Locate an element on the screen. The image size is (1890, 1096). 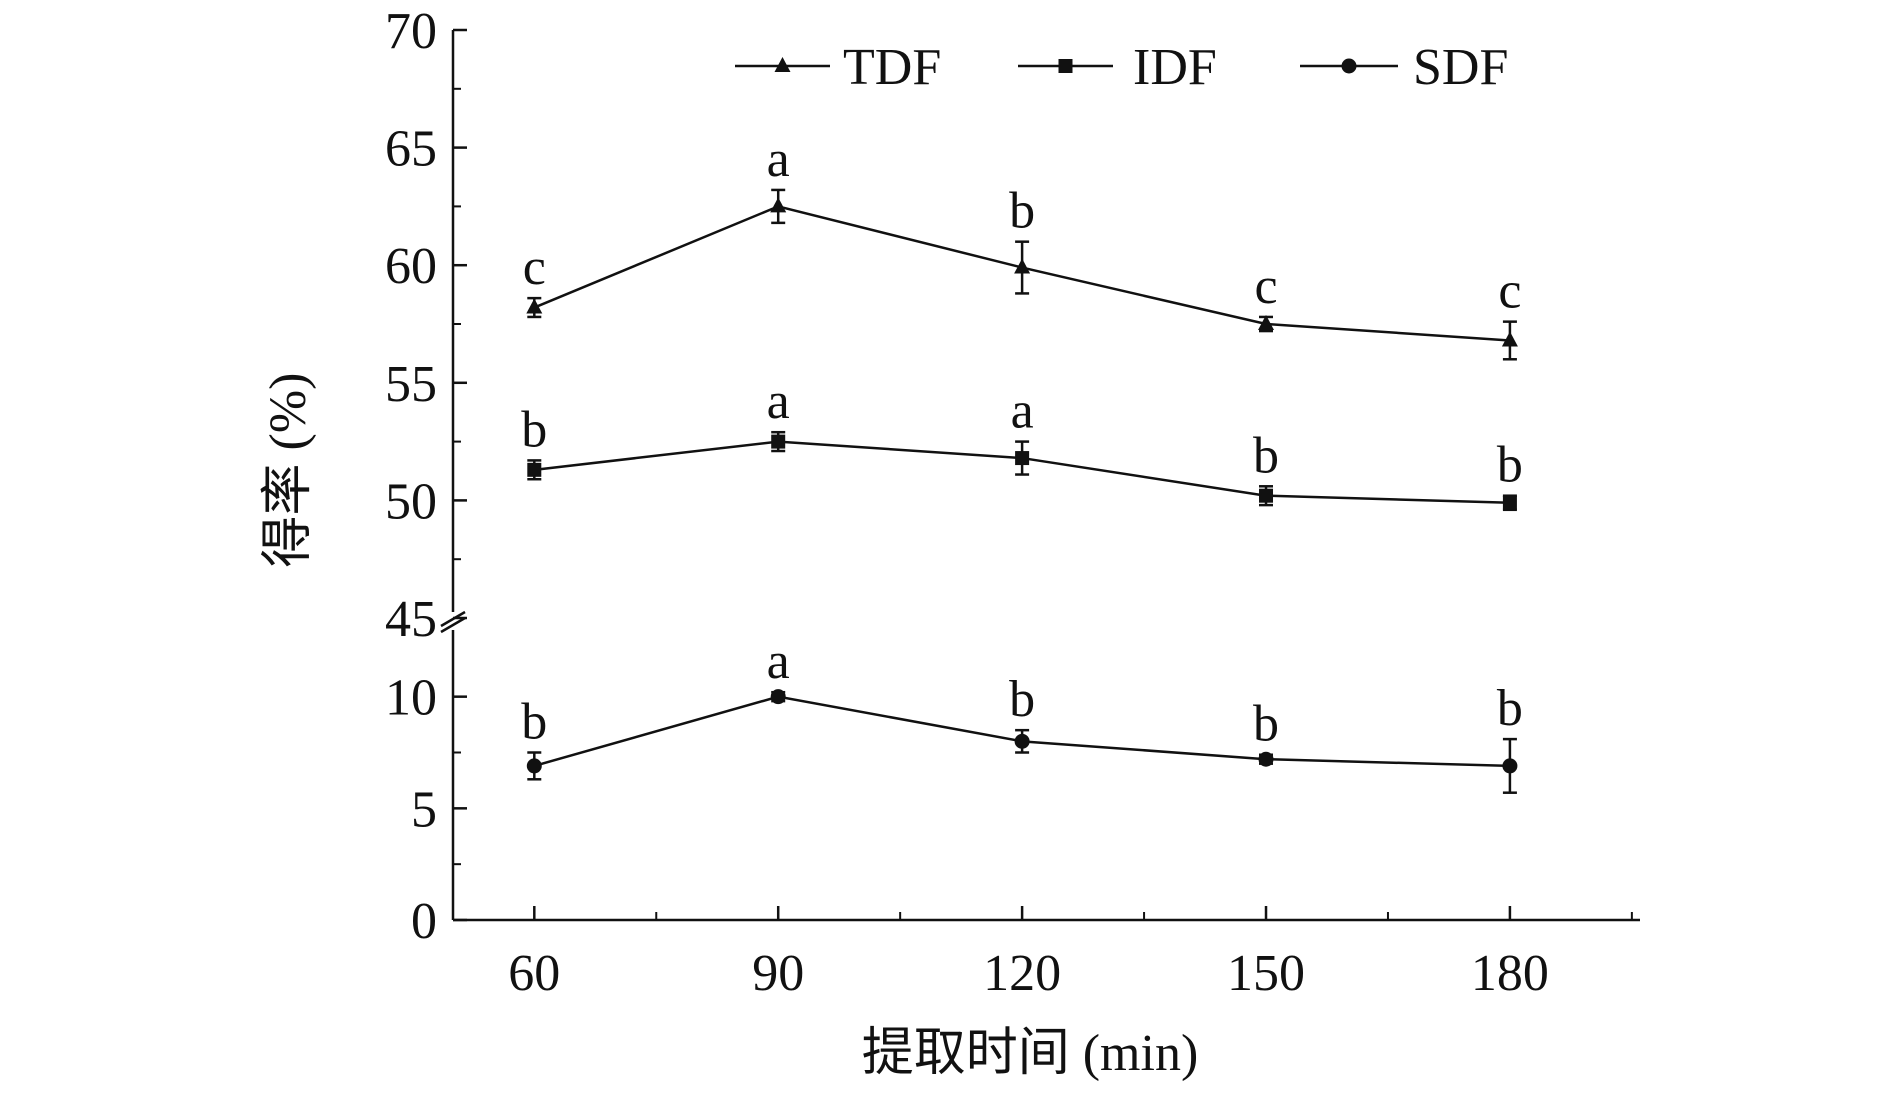
legend-label: SDF is located at coordinates (1460, 67).